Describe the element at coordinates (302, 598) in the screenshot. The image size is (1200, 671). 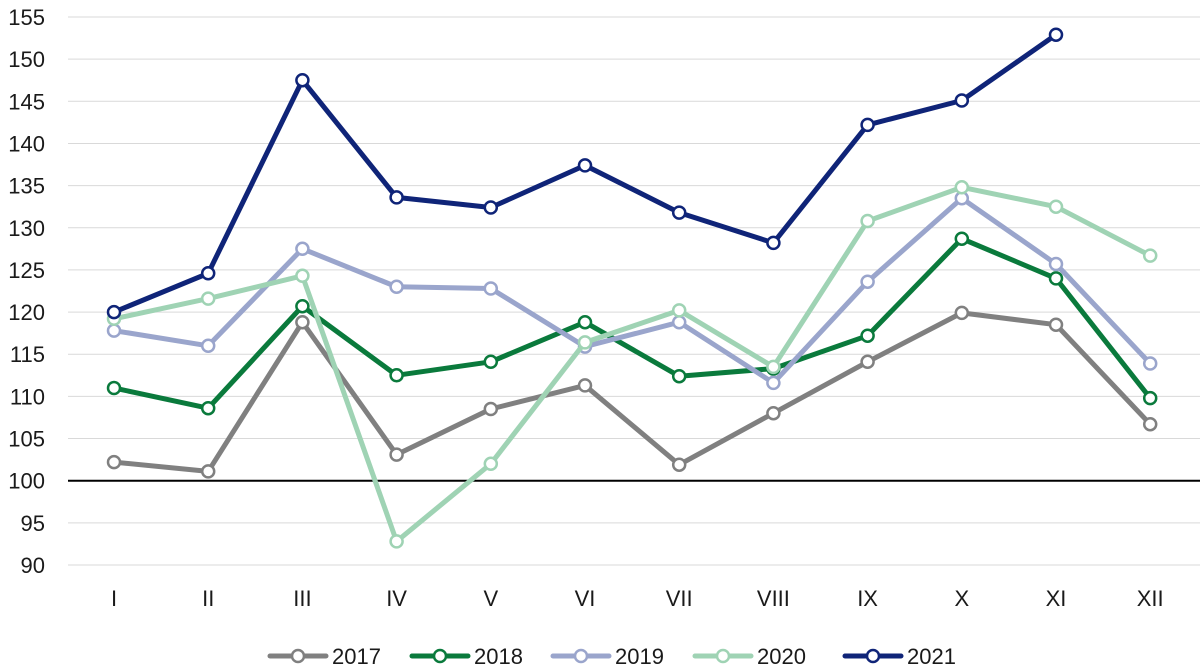
I see `x-tick-label: III` at that location.